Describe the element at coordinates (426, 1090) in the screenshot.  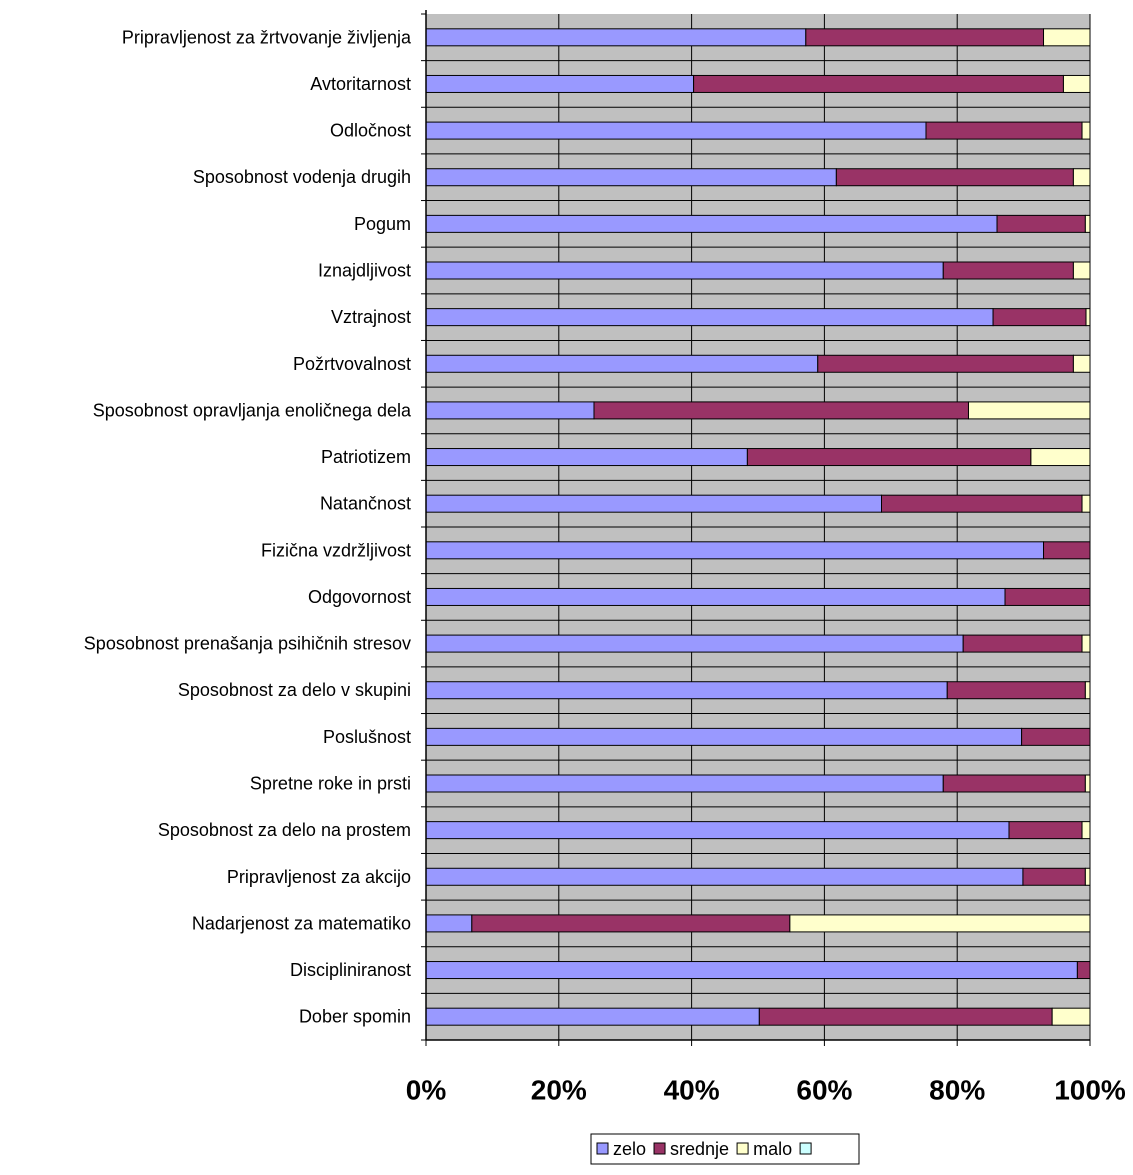
I see `x-tick-label: 0%` at that location.